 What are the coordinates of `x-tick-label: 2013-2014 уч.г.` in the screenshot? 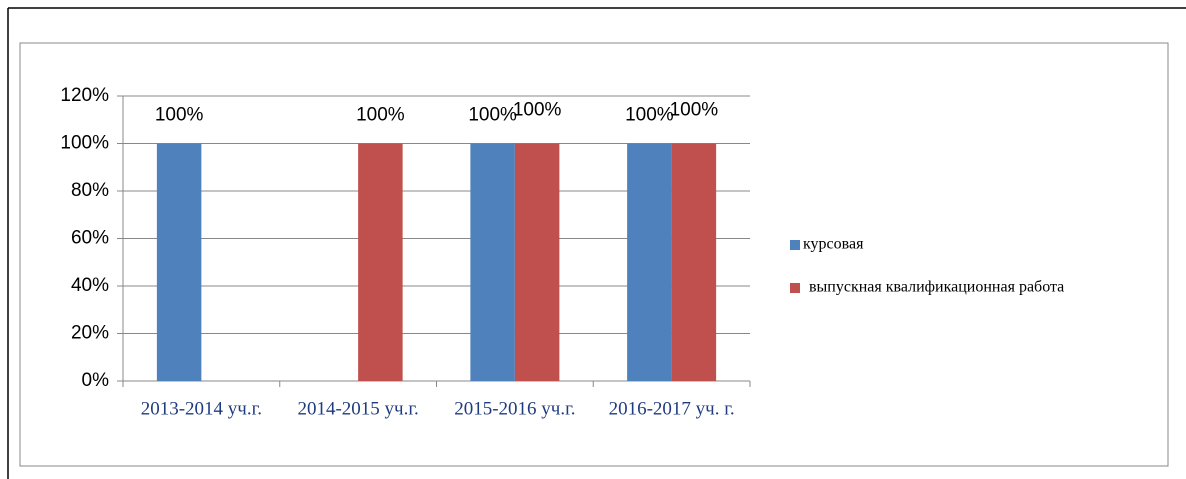 It's located at (201, 408).